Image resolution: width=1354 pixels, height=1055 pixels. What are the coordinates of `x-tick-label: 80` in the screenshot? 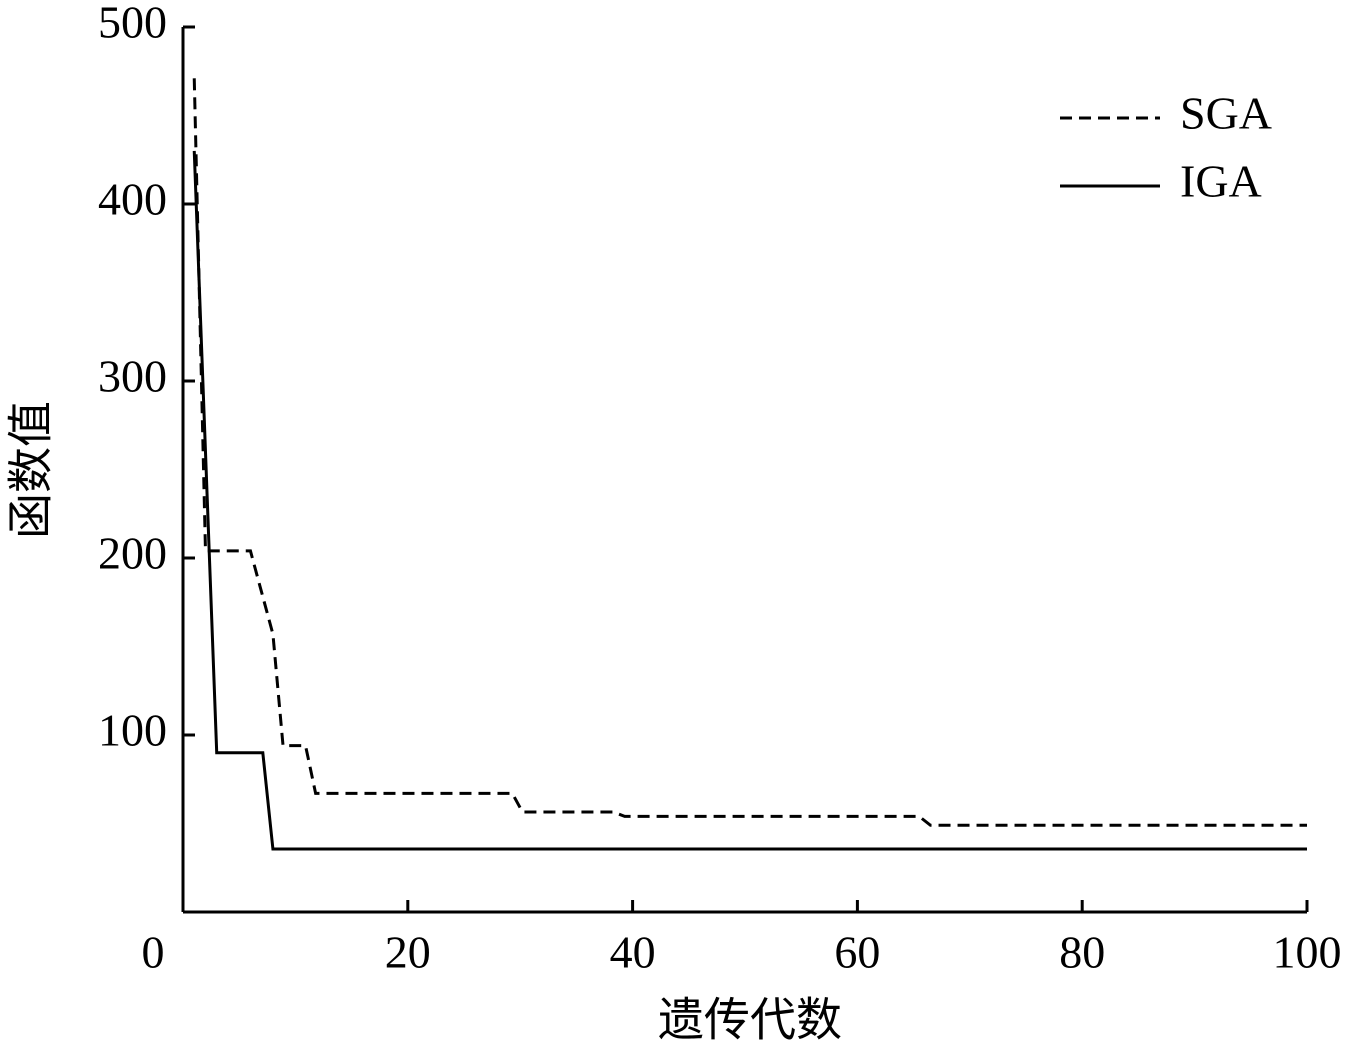 It's located at (1082, 952).